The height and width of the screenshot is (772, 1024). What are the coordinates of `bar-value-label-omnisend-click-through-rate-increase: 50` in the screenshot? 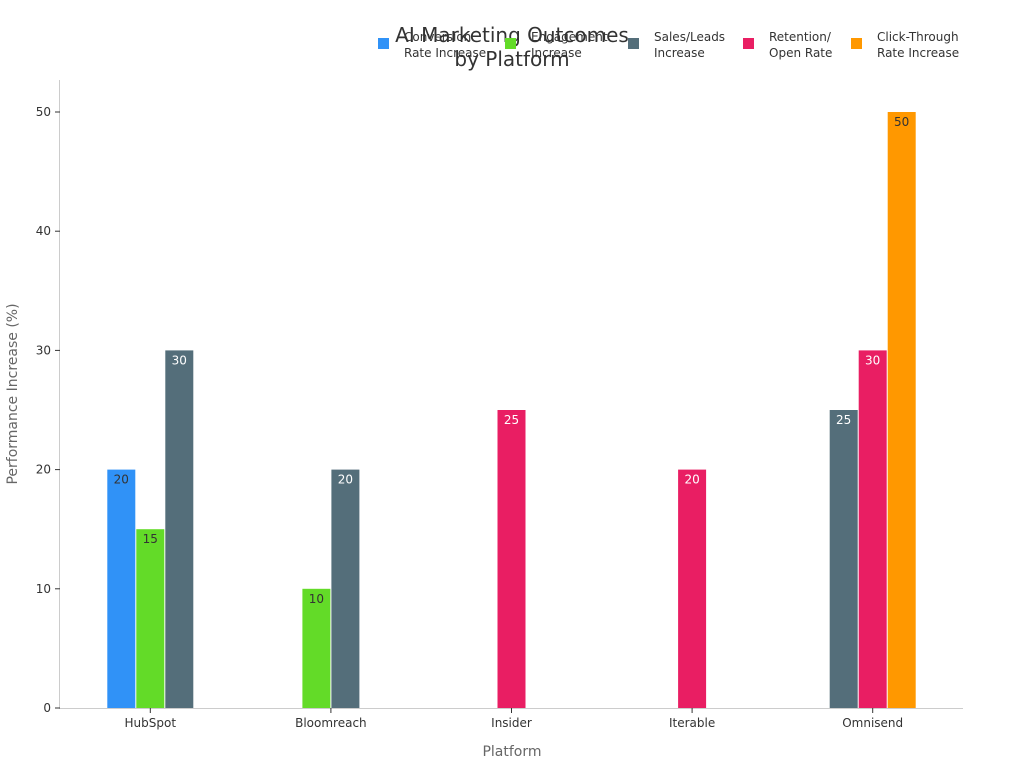 It's located at (901, 122).